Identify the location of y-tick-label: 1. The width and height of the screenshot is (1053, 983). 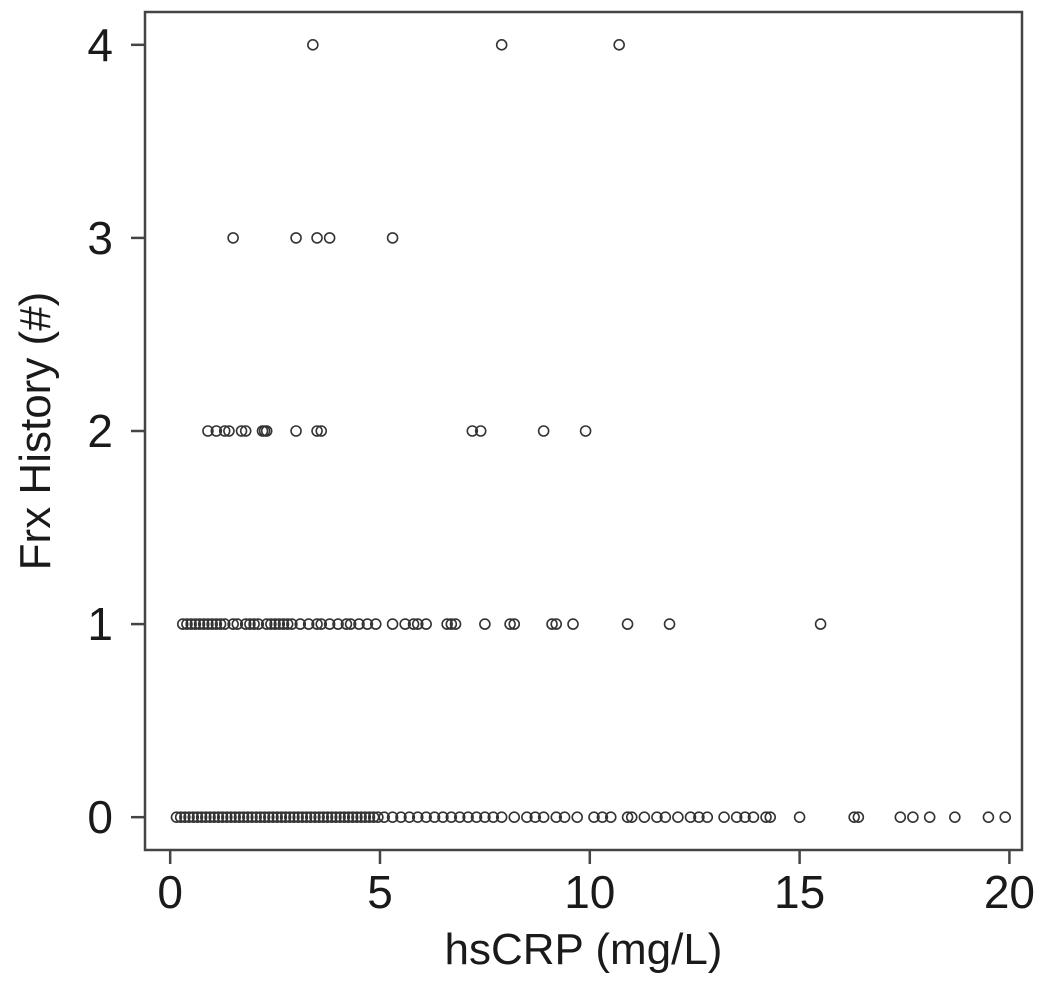
(100, 624).